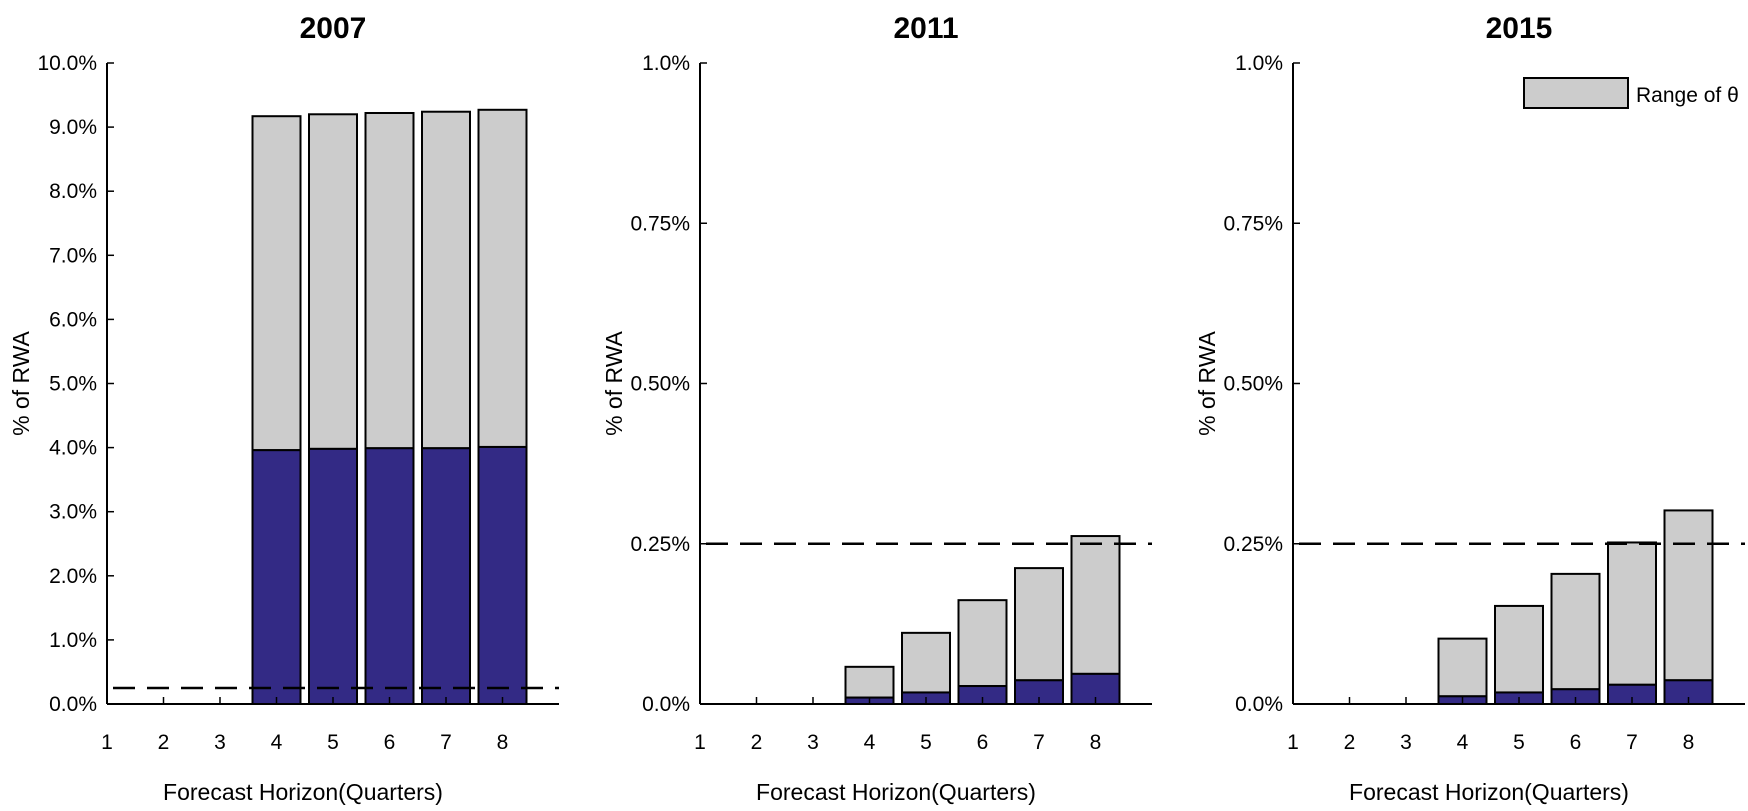 This screenshot has width=1748, height=811. Describe the element at coordinates (276, 577) in the screenshot. I see `bar-base-q4` at that location.